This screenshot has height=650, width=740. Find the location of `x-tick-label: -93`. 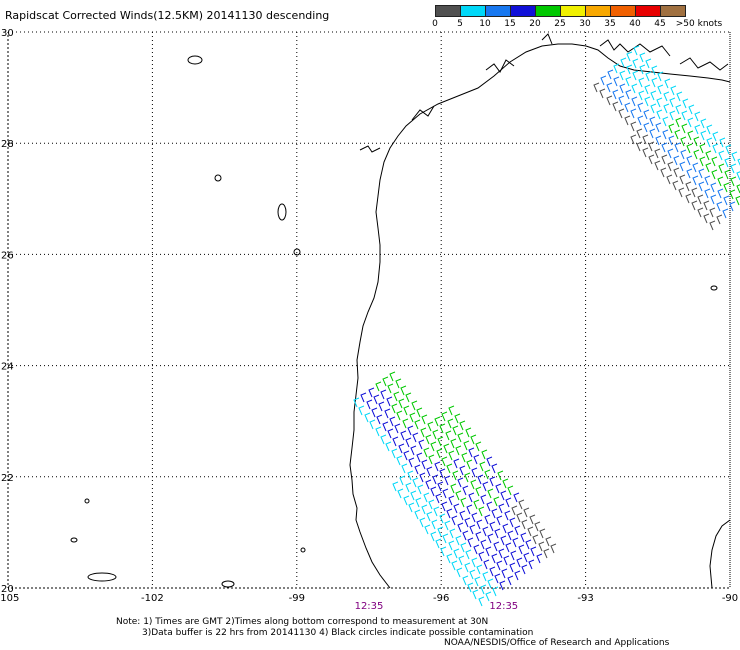

x-tick-label: -93 is located at coordinates (585, 598).